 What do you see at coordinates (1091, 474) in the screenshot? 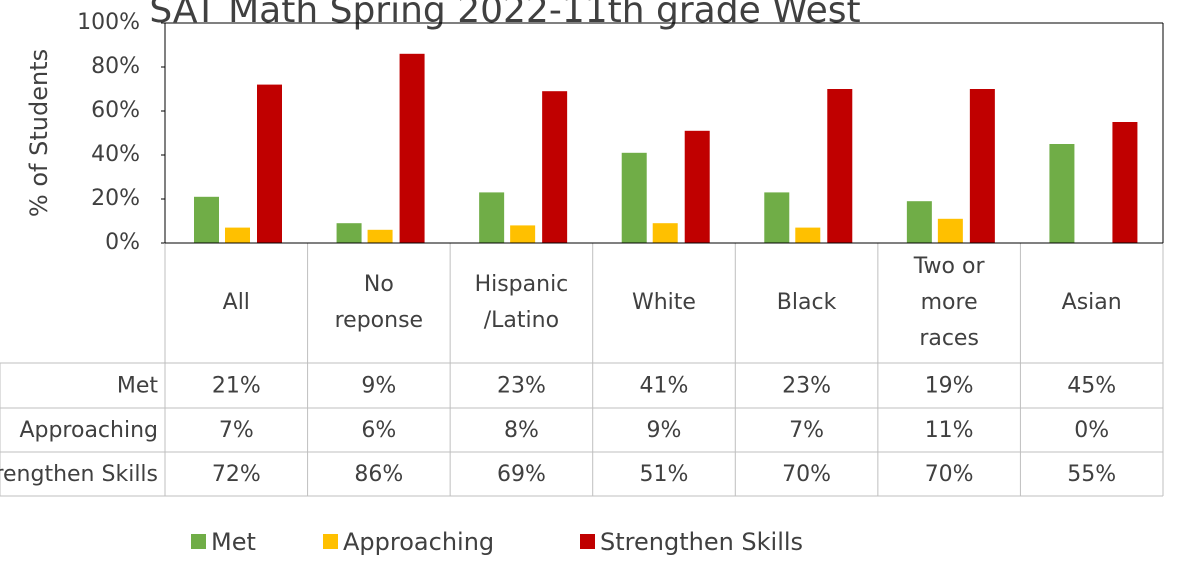
I see `table-value: 55%` at bounding box center [1091, 474].